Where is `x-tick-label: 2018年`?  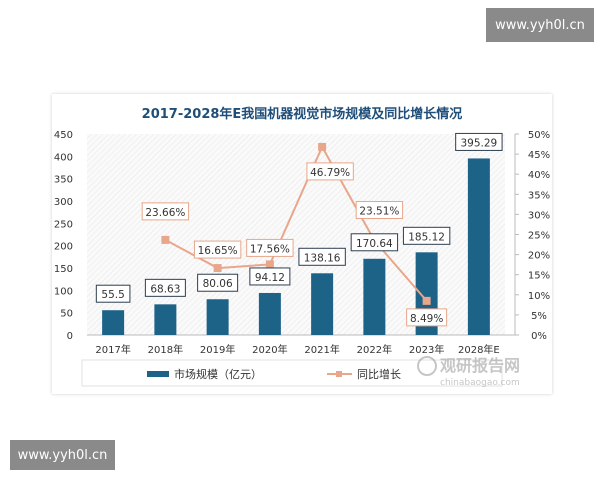
x-tick-label: 2018年 is located at coordinates (165, 349).